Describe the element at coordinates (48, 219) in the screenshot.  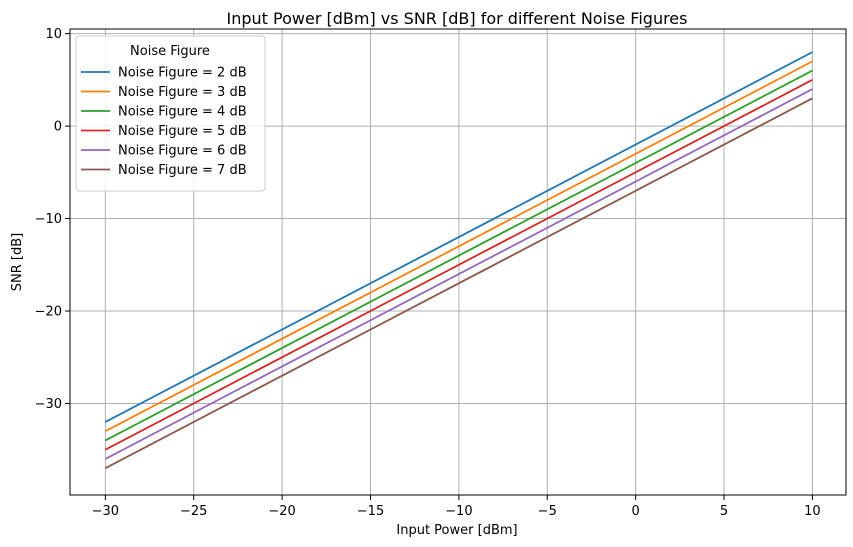
I see `y-tick-label: −10` at that location.